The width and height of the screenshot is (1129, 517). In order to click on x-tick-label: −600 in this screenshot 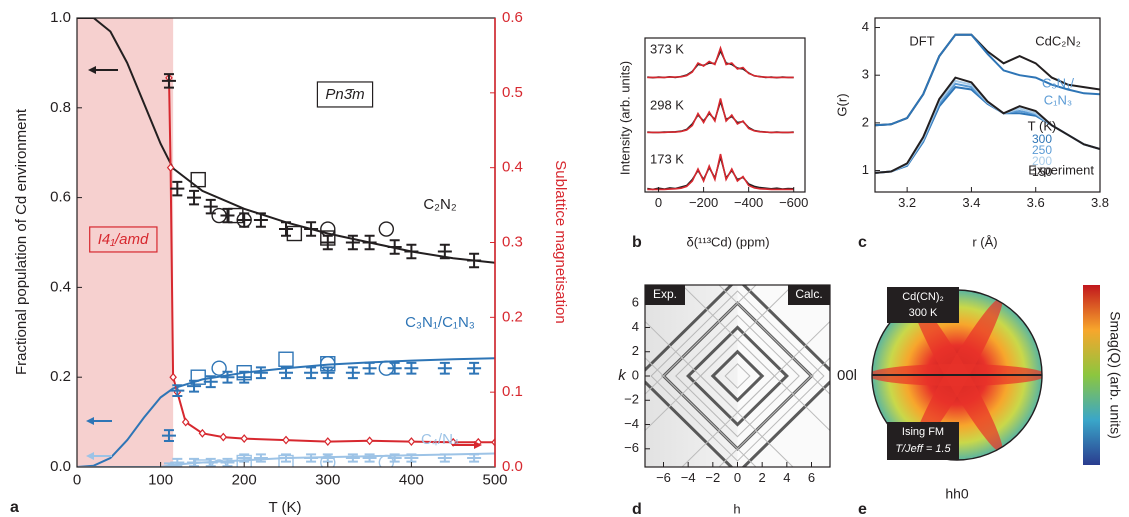, I will do `click(793, 202)`.